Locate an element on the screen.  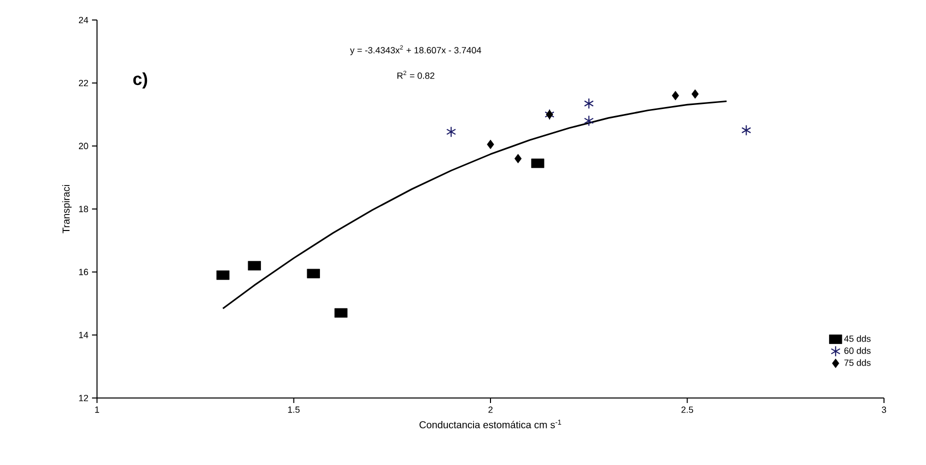
y-tick-label: 24 is located at coordinates (83, 20).